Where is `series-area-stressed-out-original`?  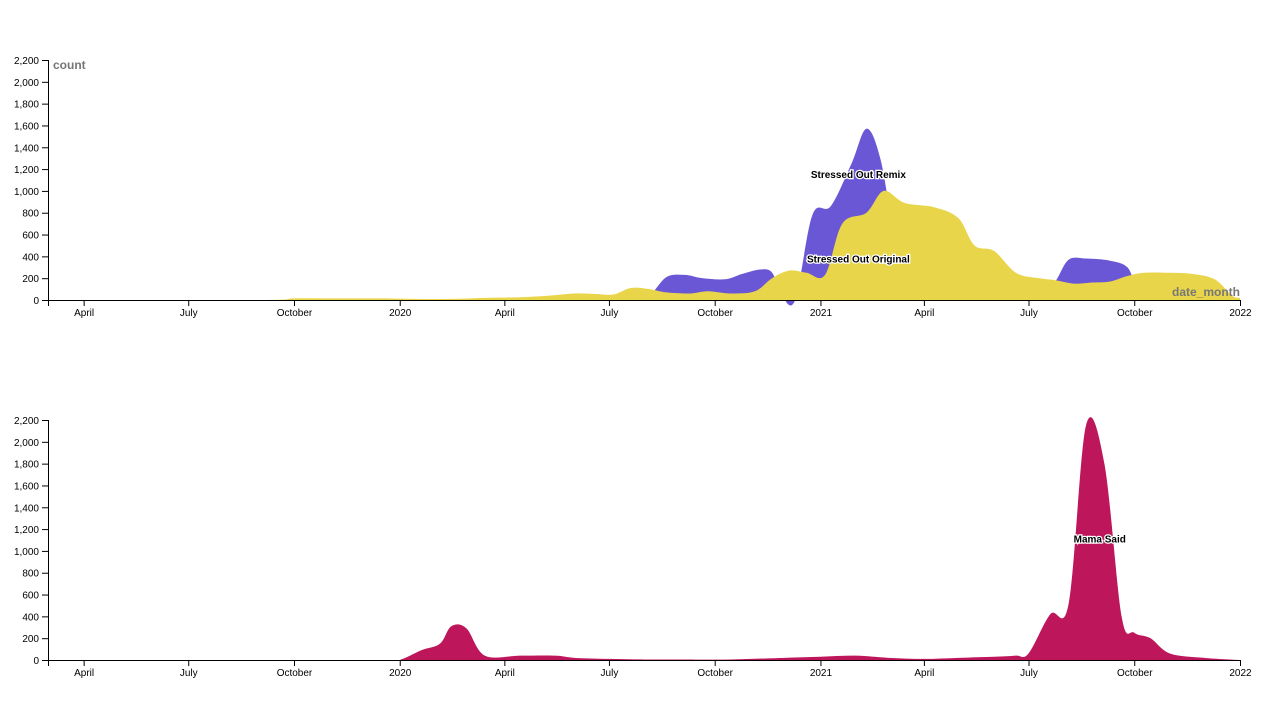 series-area-stressed-out-original is located at coordinates (644, 245).